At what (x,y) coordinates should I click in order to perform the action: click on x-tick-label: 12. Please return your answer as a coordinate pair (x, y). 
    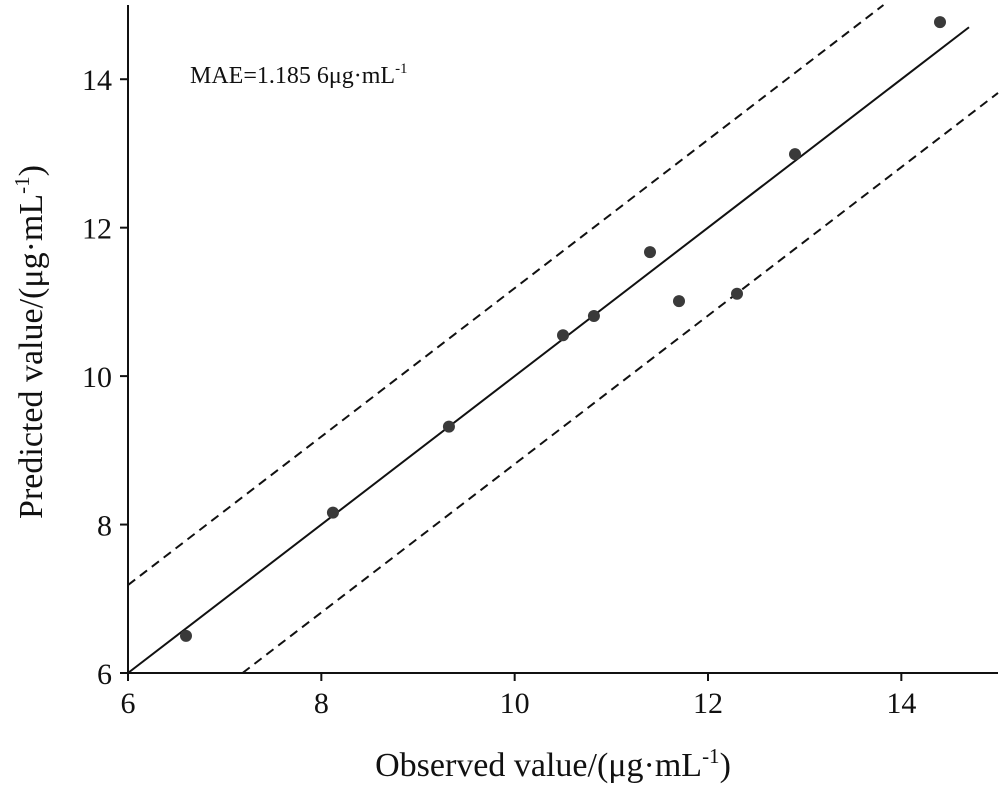
    Looking at the image, I should click on (708, 703).